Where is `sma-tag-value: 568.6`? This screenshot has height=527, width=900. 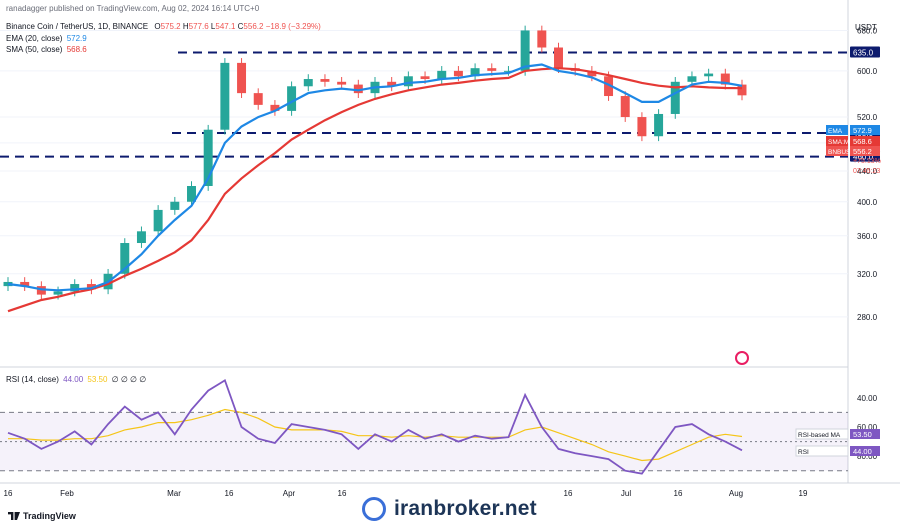 sma-tag-value: 568.6 is located at coordinates (862, 141).